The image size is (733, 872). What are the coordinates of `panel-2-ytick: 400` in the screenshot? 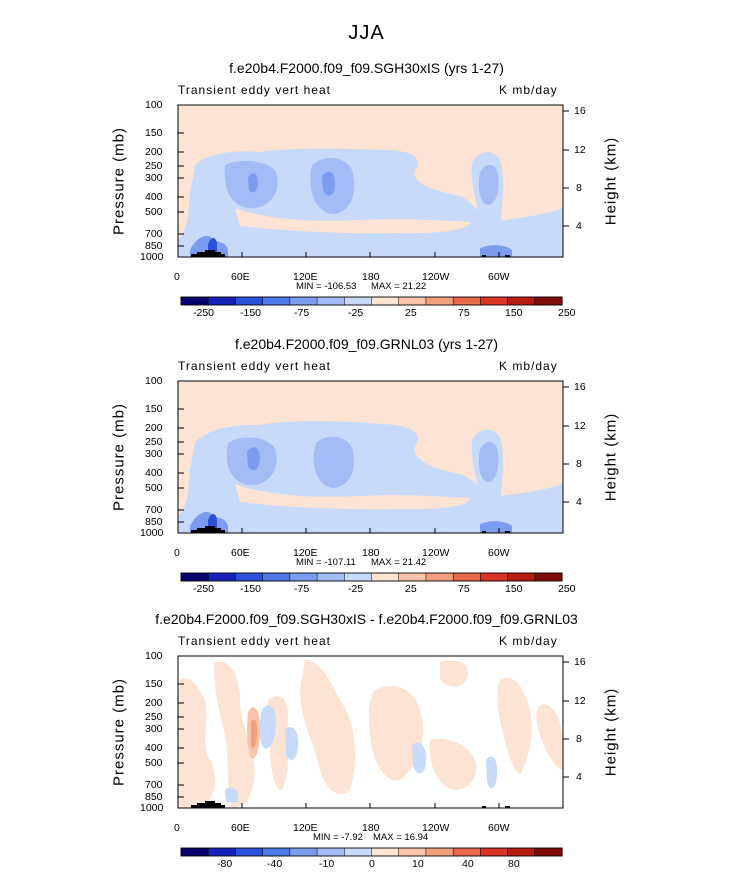 It's located at (154, 473).